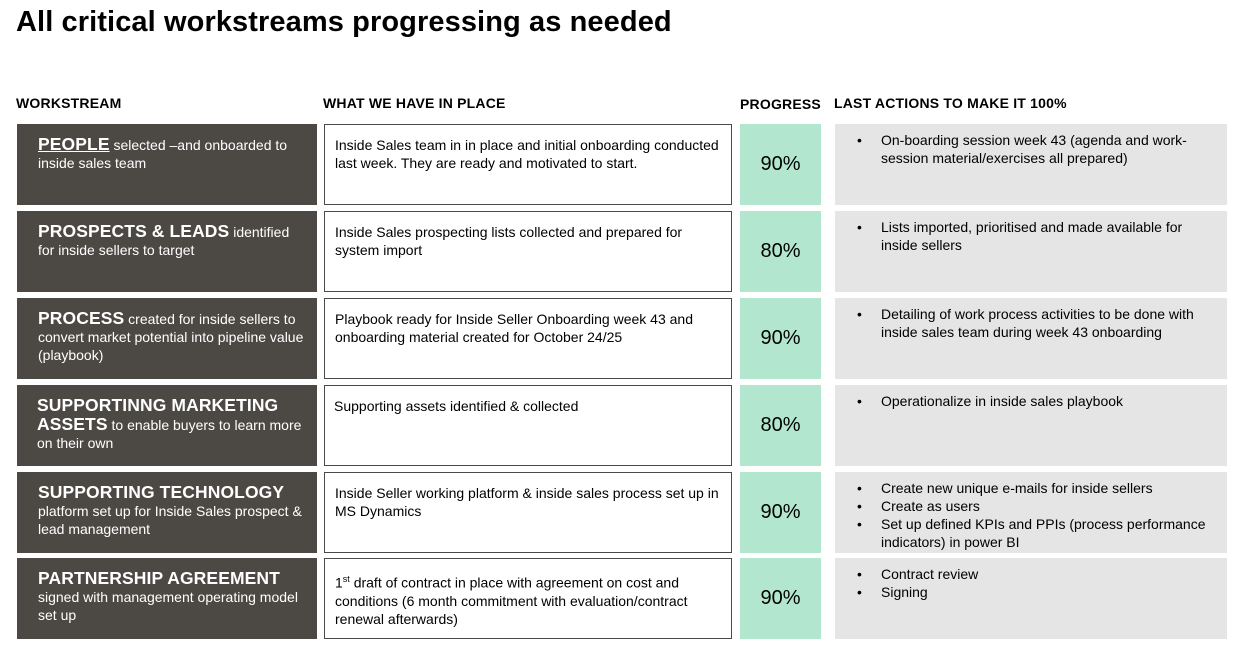  What do you see at coordinates (161, 492) in the screenshot?
I see `workstream-name: SUPPORTING TECHNOLOGY` at bounding box center [161, 492].